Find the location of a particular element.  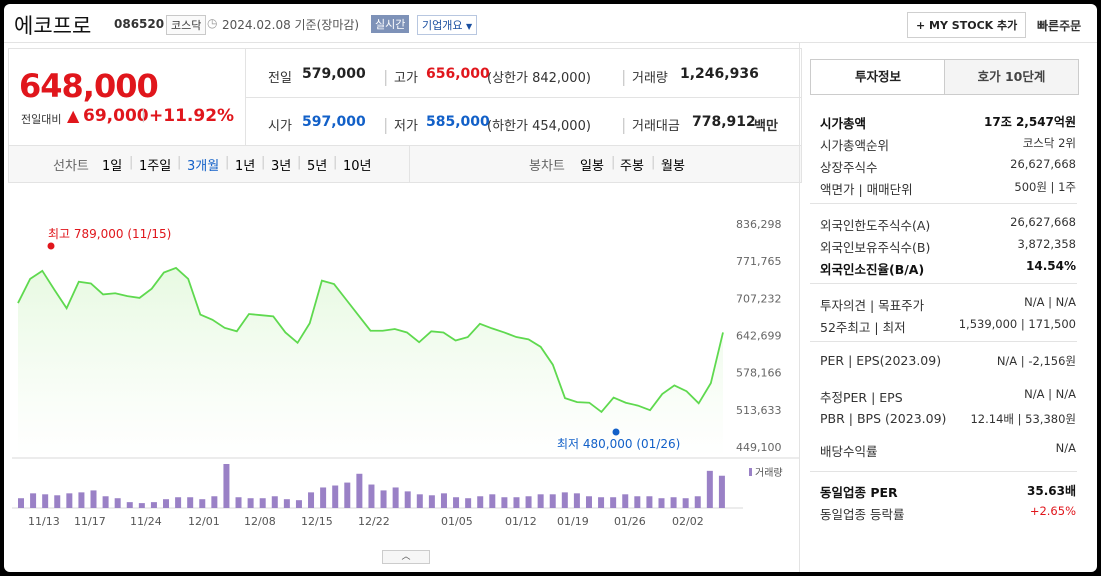

chevron-up-icon: ︿ is located at coordinates (406, 557).